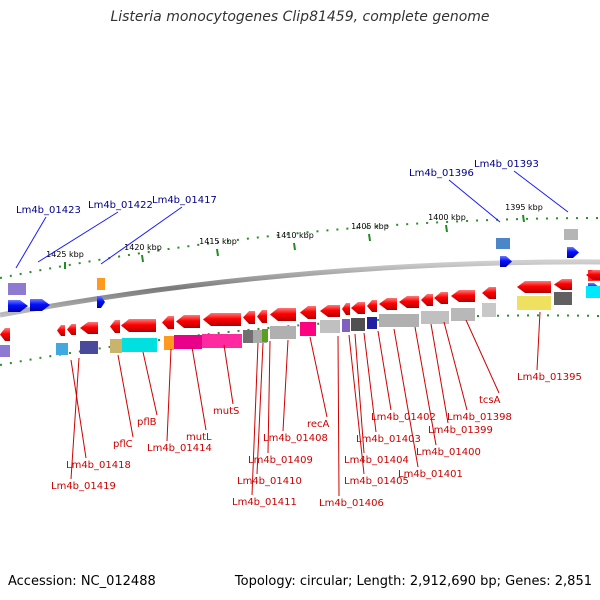 The height and width of the screenshot is (600, 600). Describe the element at coordinates (524, 207) in the screenshot. I see `ruler-label: 1395 kbp` at that location.